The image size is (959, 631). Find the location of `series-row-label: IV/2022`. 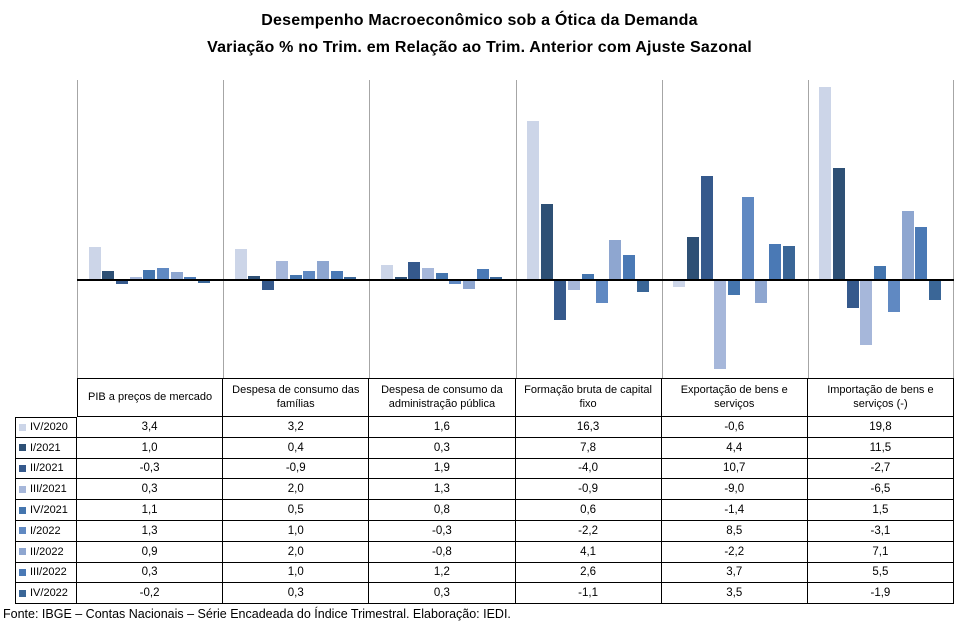

series-row-label: IV/2022 is located at coordinates (46, 594).